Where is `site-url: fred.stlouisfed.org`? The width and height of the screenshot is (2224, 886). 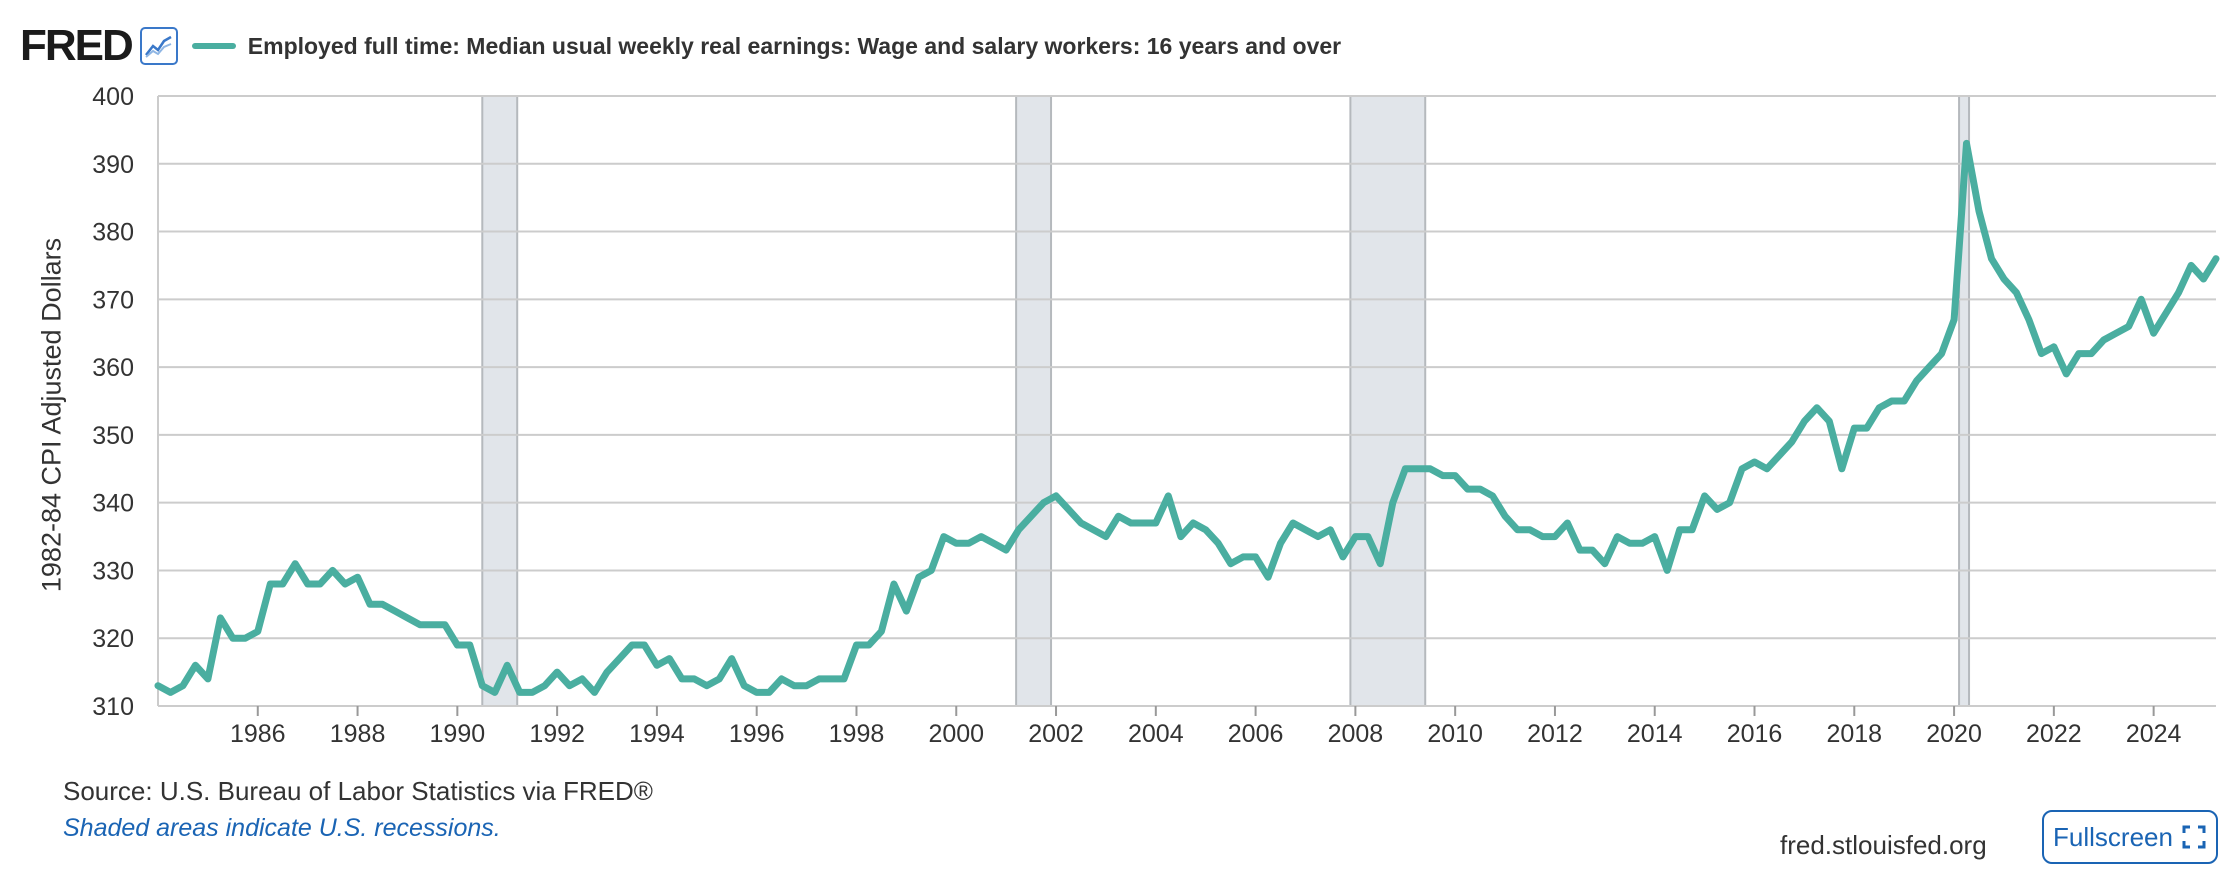 site-url: fred.stlouisfed.org is located at coordinates (1883, 845).